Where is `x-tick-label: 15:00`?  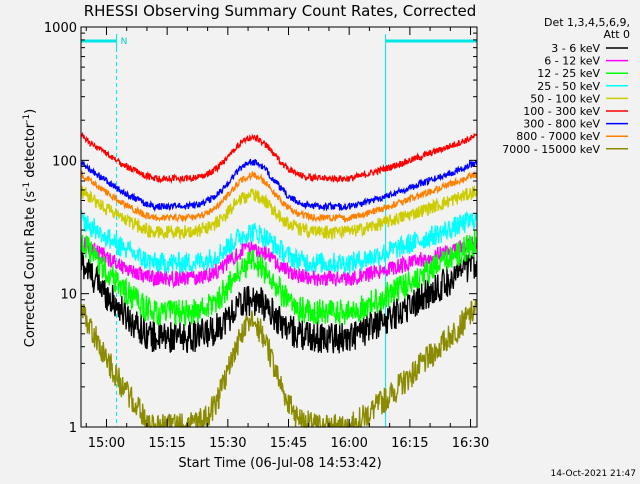 x-tick-label: 15:00 is located at coordinates (106, 443).